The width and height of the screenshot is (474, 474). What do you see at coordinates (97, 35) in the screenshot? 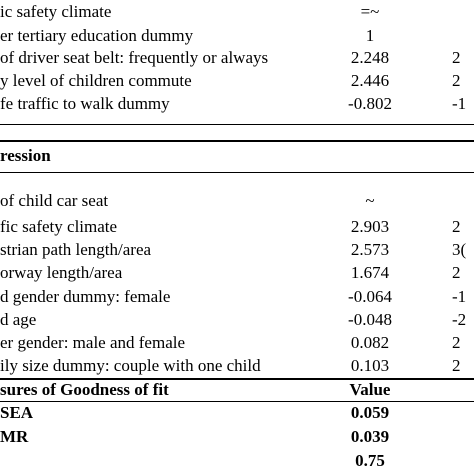
I see `cell-label: er tertiary education dummy` at bounding box center [97, 35].